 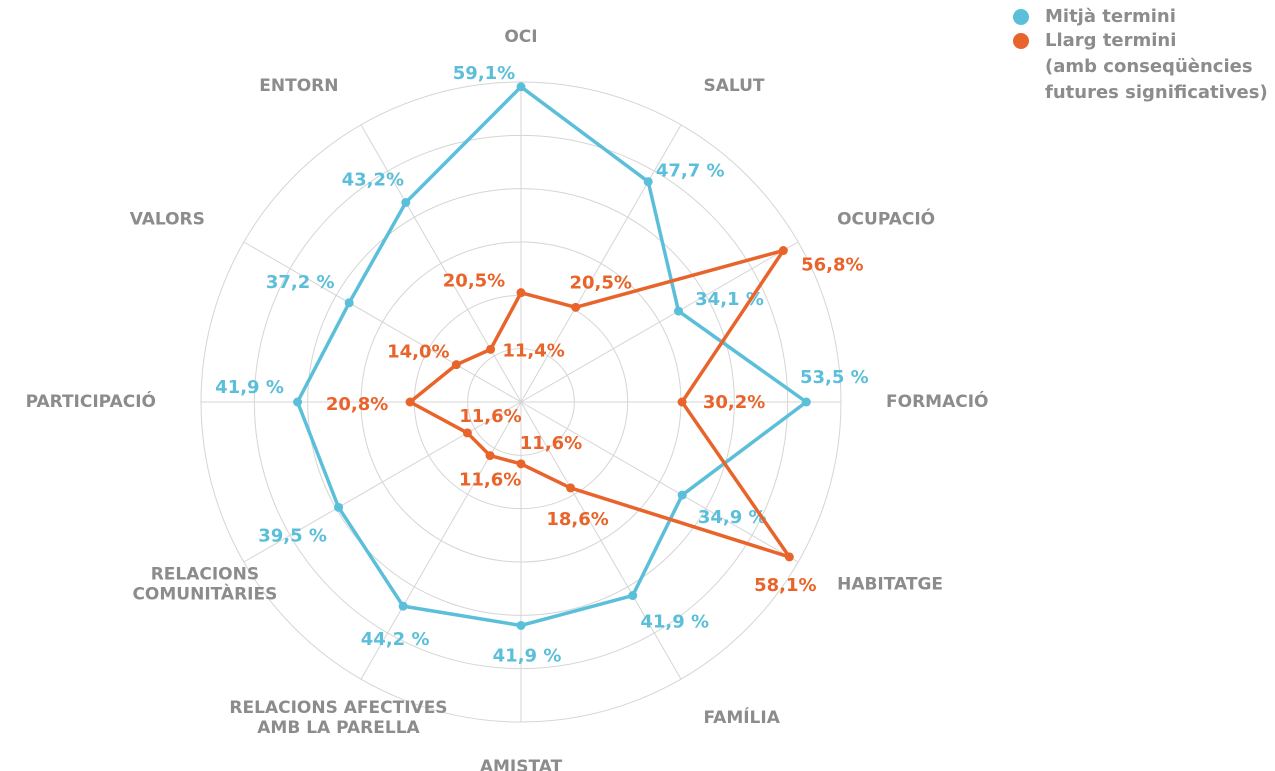 I want to click on value-label: 30,2%, so click(x=734, y=402).